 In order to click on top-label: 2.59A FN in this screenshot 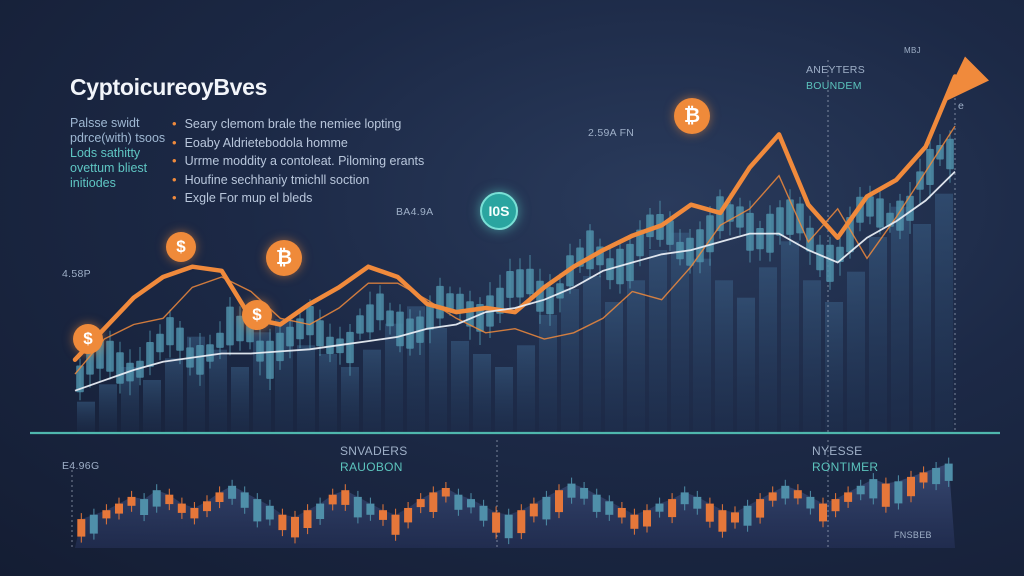, I will do `click(611, 133)`.